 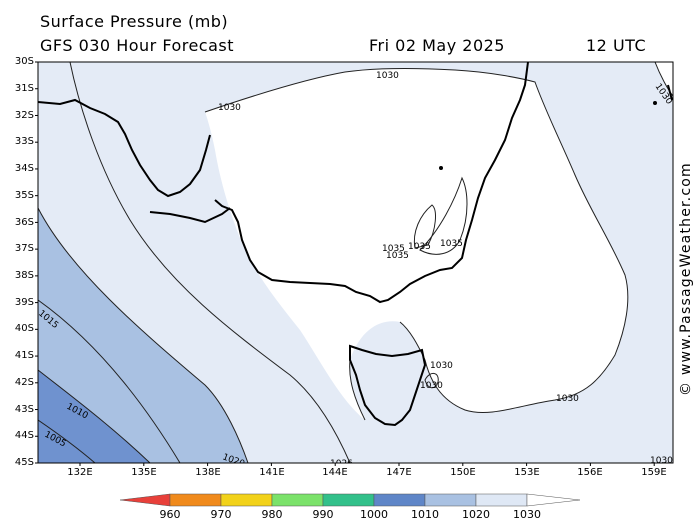 What do you see at coordinates (24, 88) in the screenshot?
I see `lat-label: 31S` at bounding box center [24, 88].